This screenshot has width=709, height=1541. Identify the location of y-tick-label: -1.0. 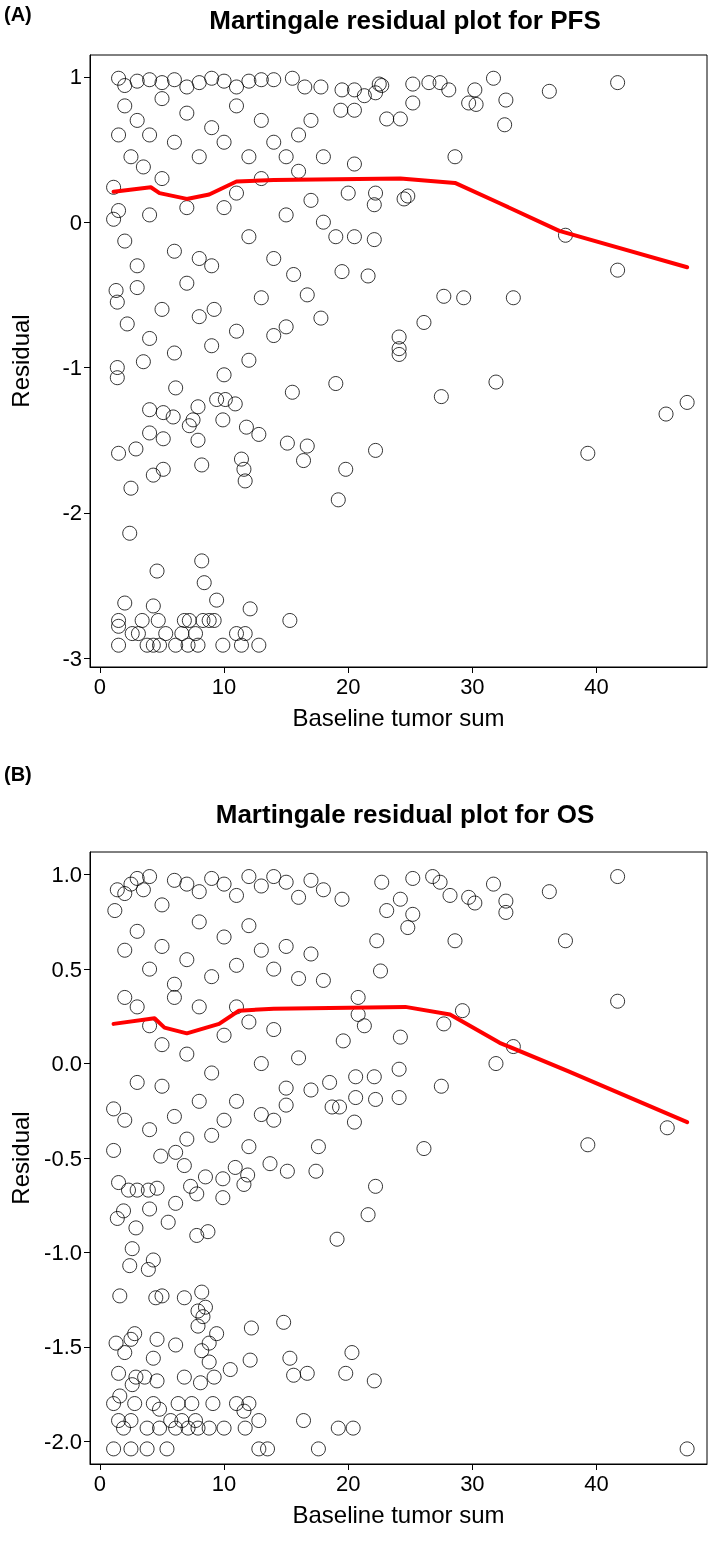
(63, 1252).